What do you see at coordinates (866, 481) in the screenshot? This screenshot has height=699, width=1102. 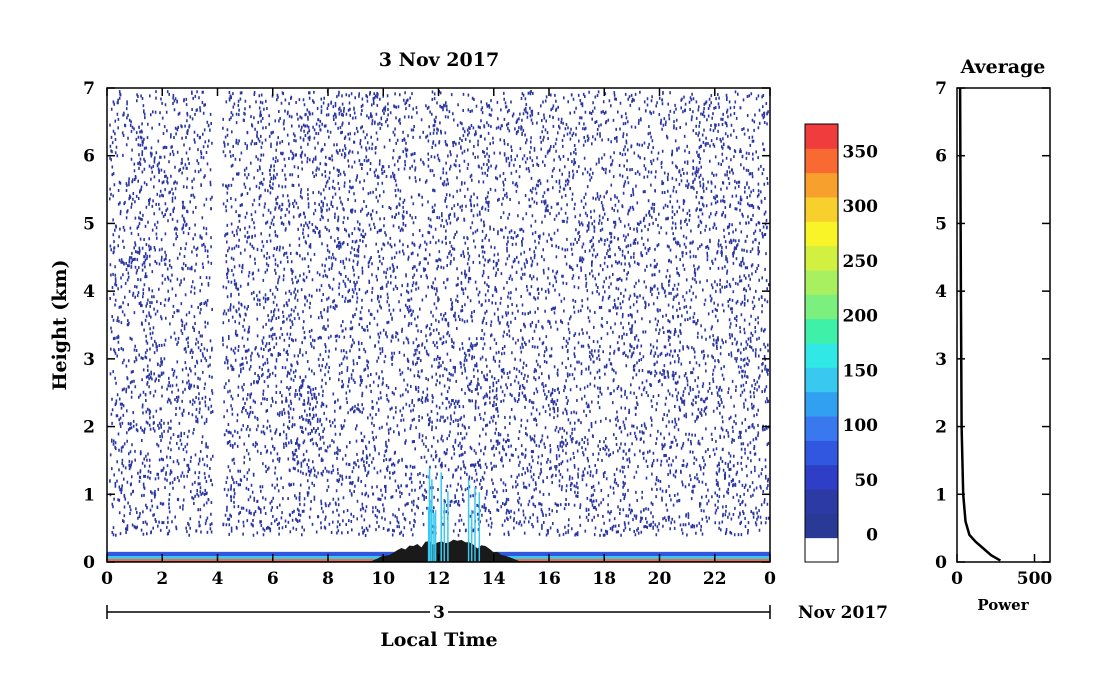 I see `colorbar-tick-label: 50` at bounding box center [866, 481].